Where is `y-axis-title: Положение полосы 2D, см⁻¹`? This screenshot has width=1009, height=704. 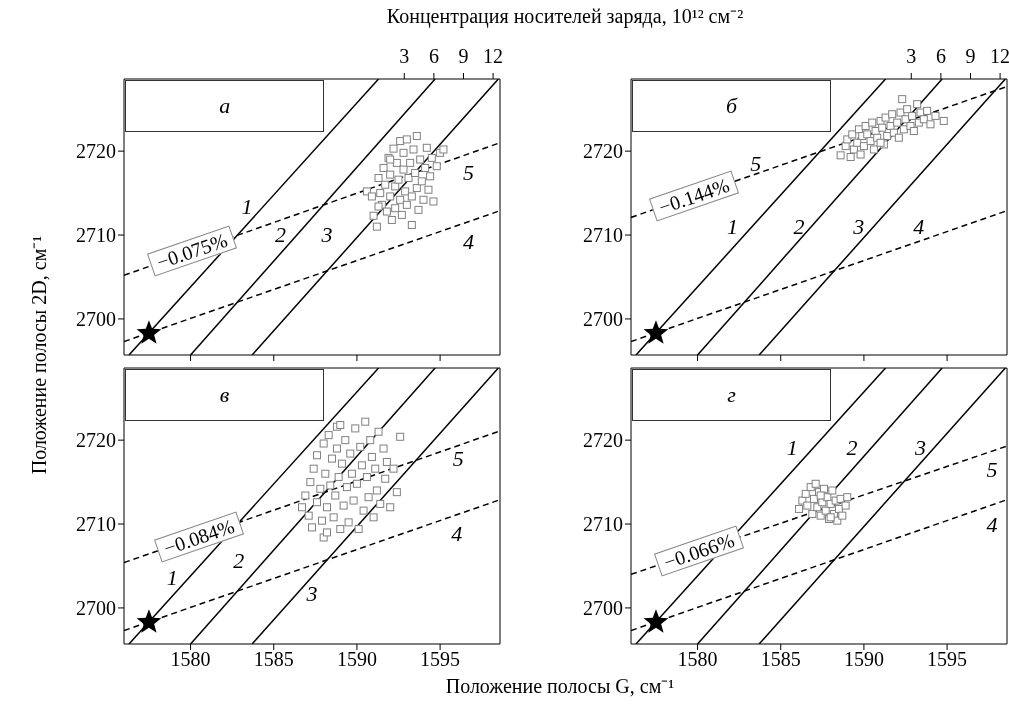 y-axis-title: Положение полосы 2D, см⁻¹ is located at coordinates (38, 355).